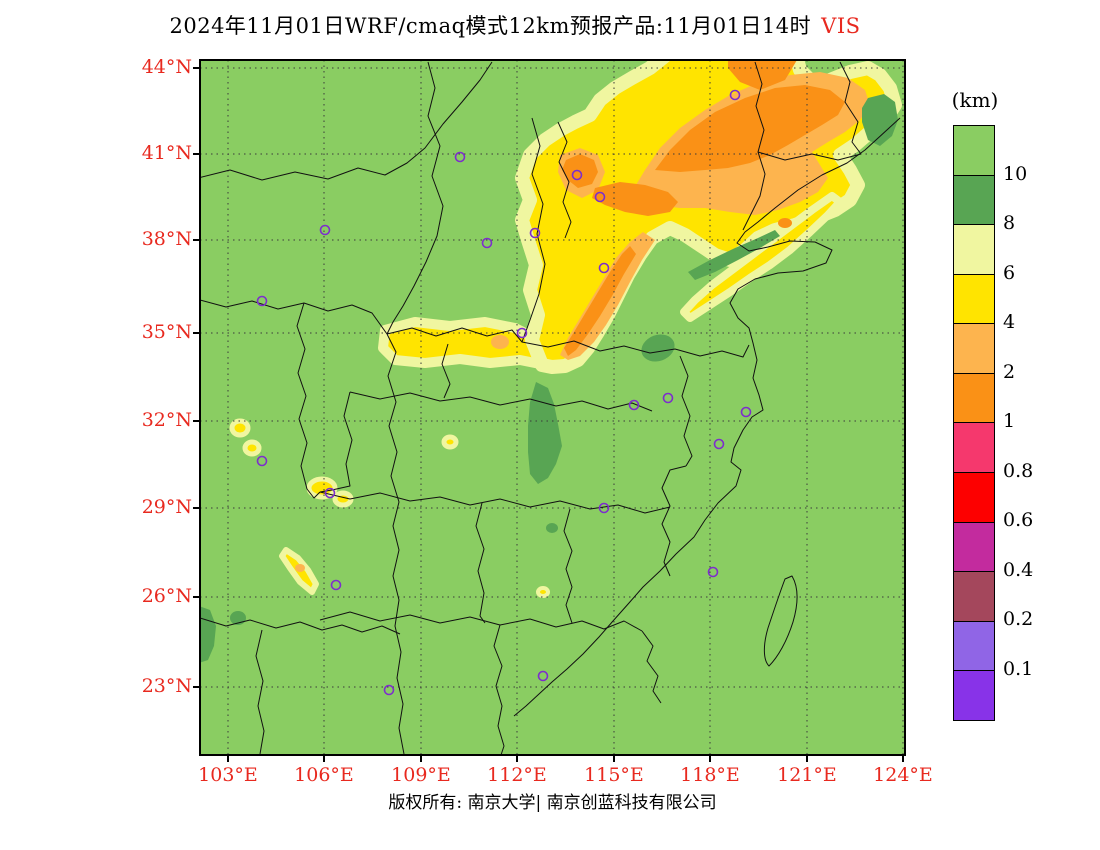 This screenshot has width=1100, height=850. I want to click on lon-label: 115°E, so click(614, 775).